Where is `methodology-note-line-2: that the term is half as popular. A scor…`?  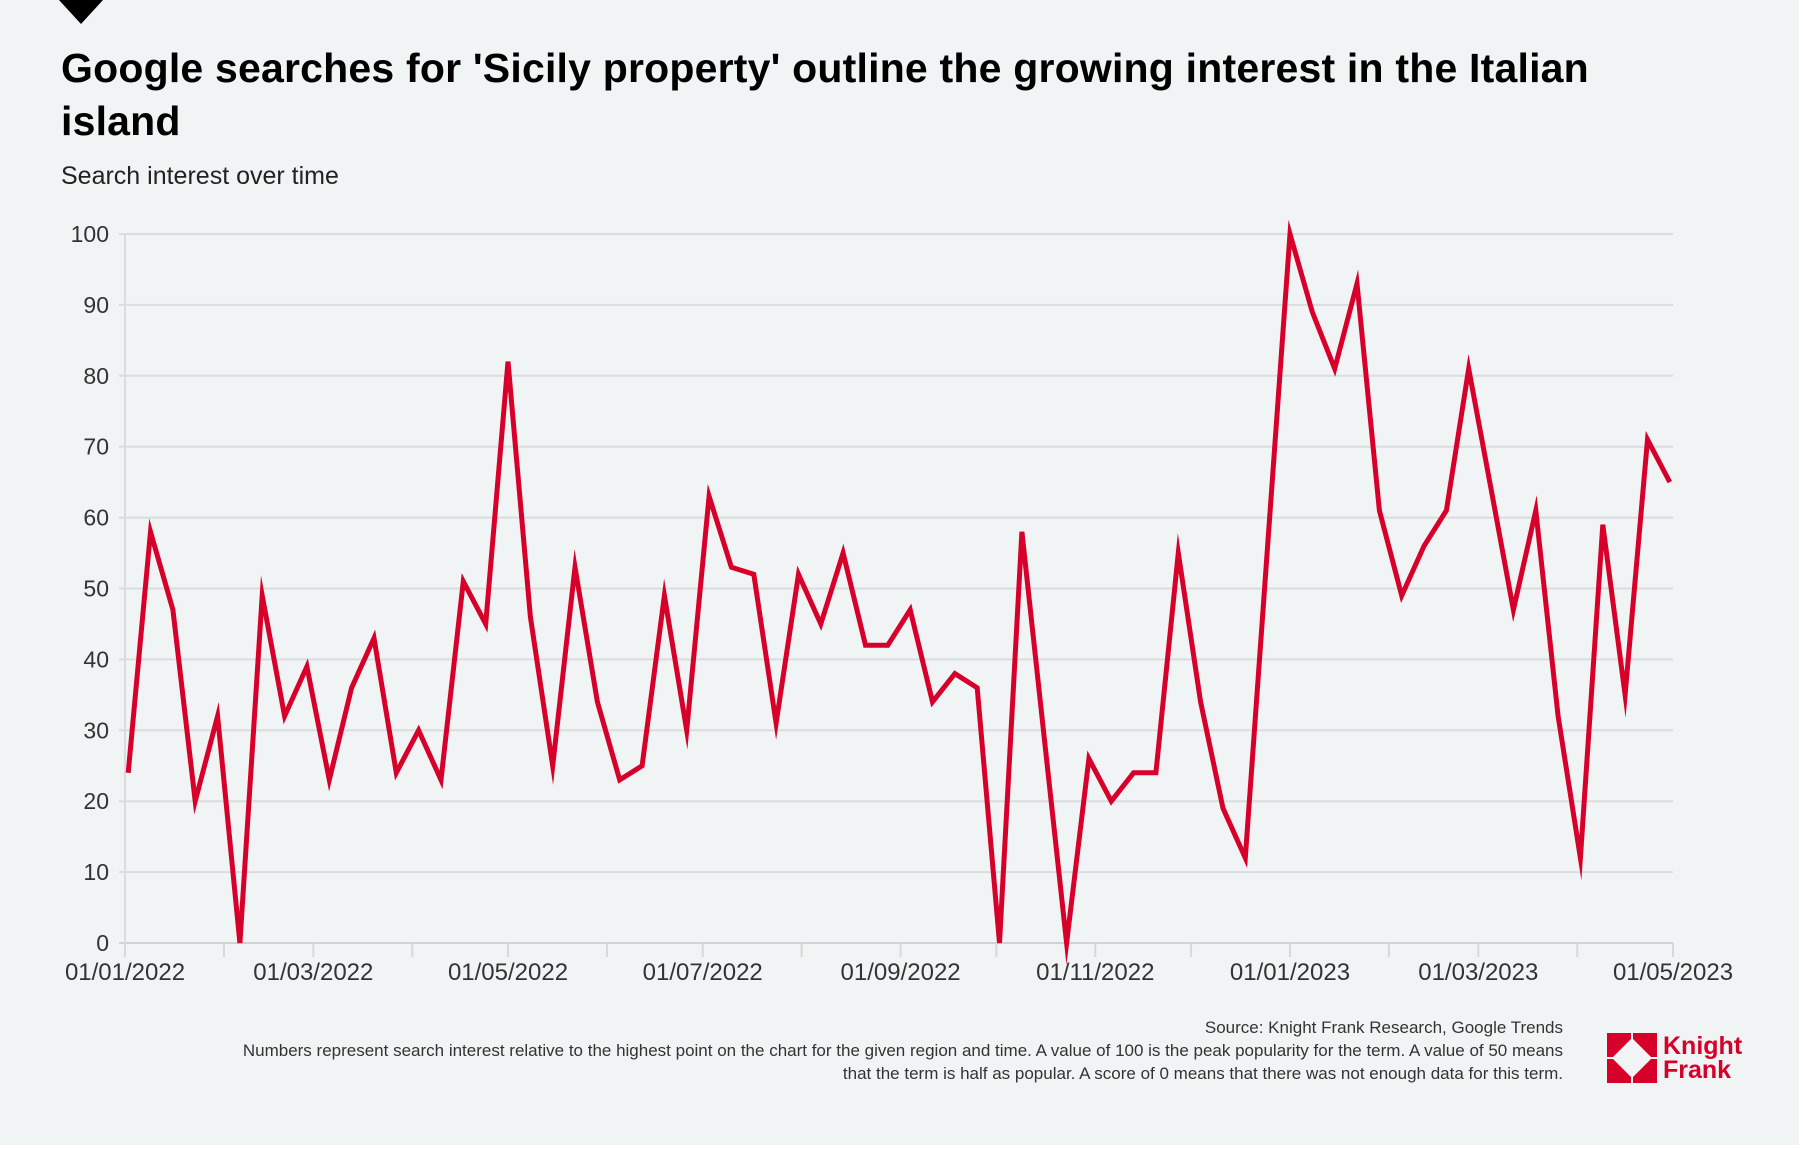
methodology-note-line-2: that the term is half as popular. A scor… is located at coordinates (1202, 1073).